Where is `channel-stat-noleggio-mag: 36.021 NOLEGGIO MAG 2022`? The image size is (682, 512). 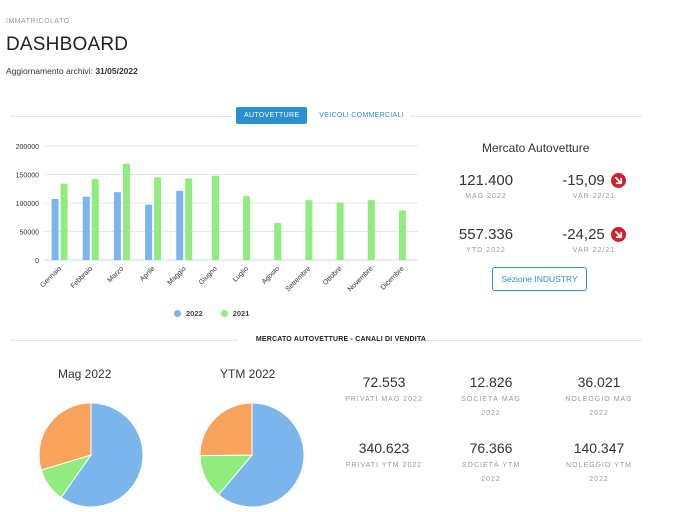
channel-stat-noleggio-mag: 36.021 NOLEGGIO MAG 2022 is located at coordinates (599, 397).